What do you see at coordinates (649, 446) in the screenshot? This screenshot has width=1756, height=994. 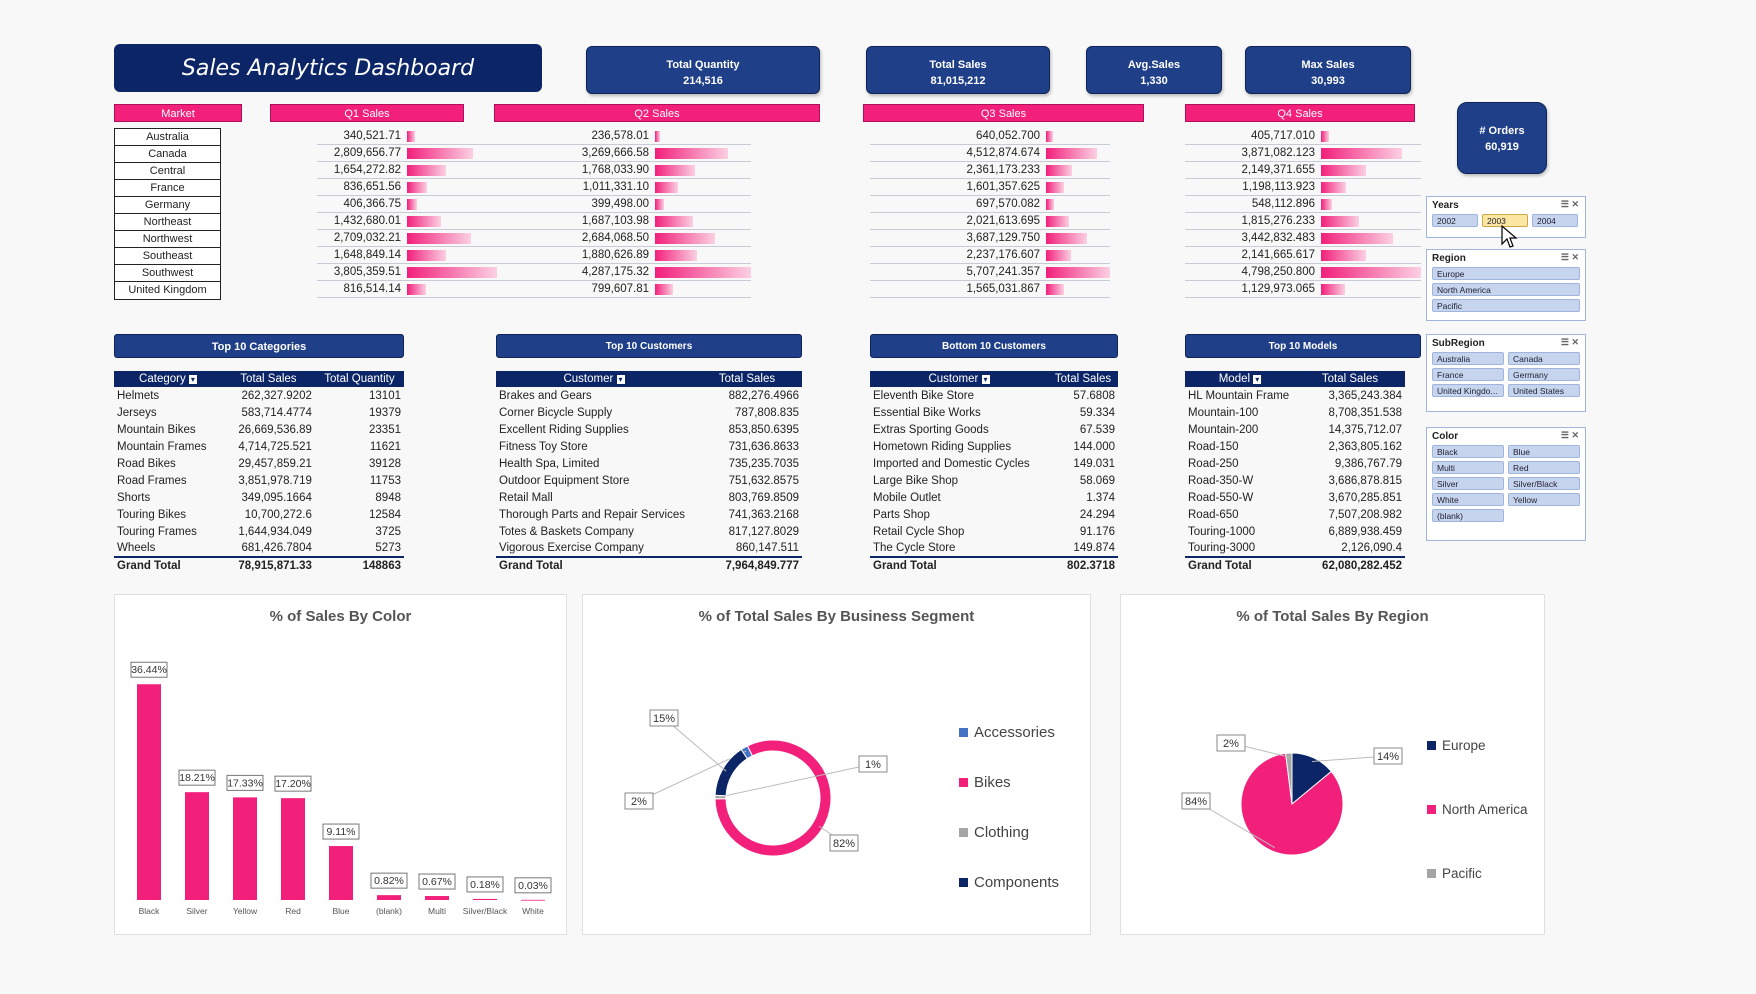 I see `table-row: Fitness Toy Store 731,636.8633` at bounding box center [649, 446].